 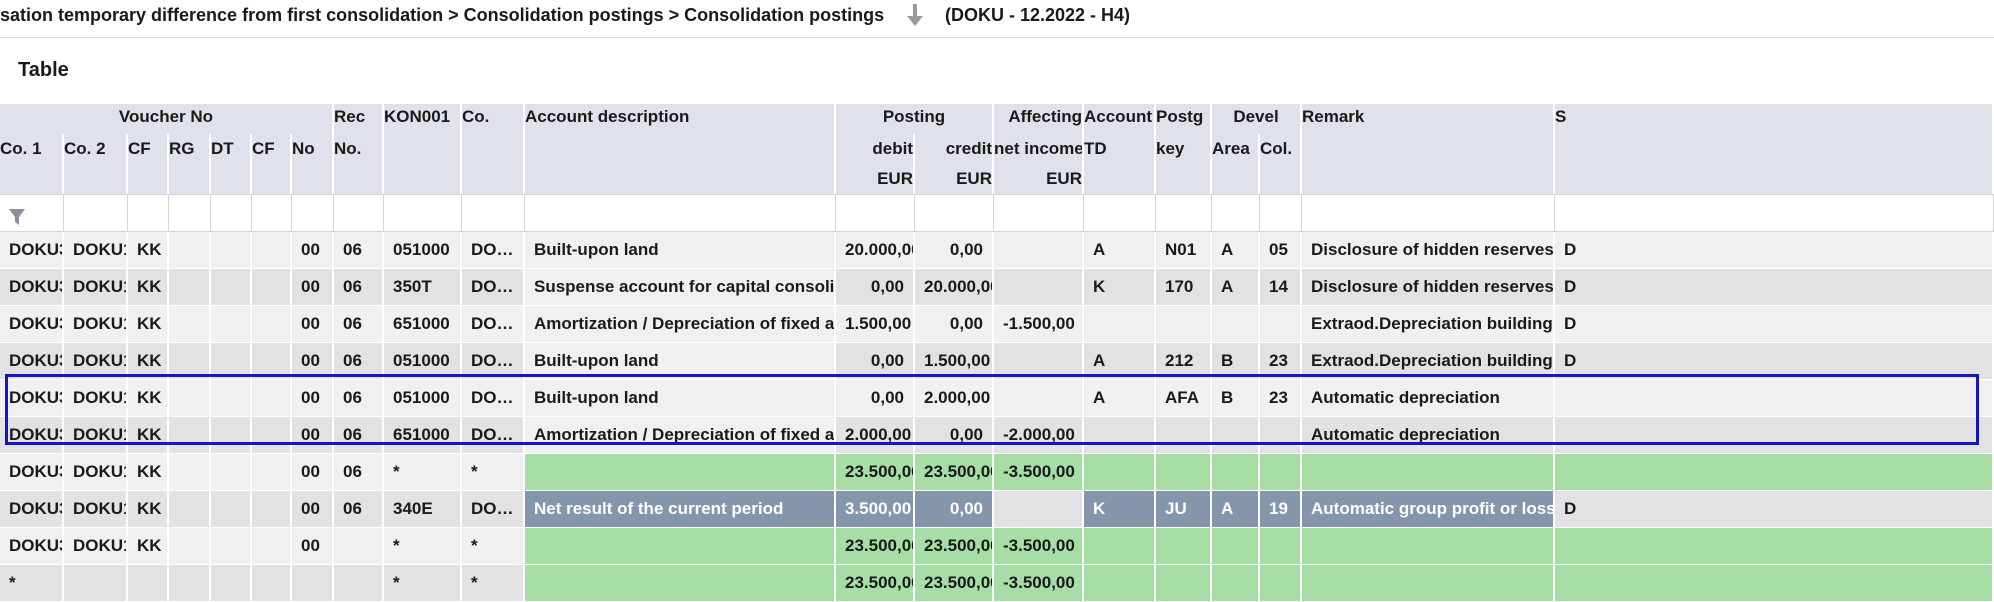 What do you see at coordinates (423, 583) in the screenshot?
I see `cell-kon: *` at bounding box center [423, 583].